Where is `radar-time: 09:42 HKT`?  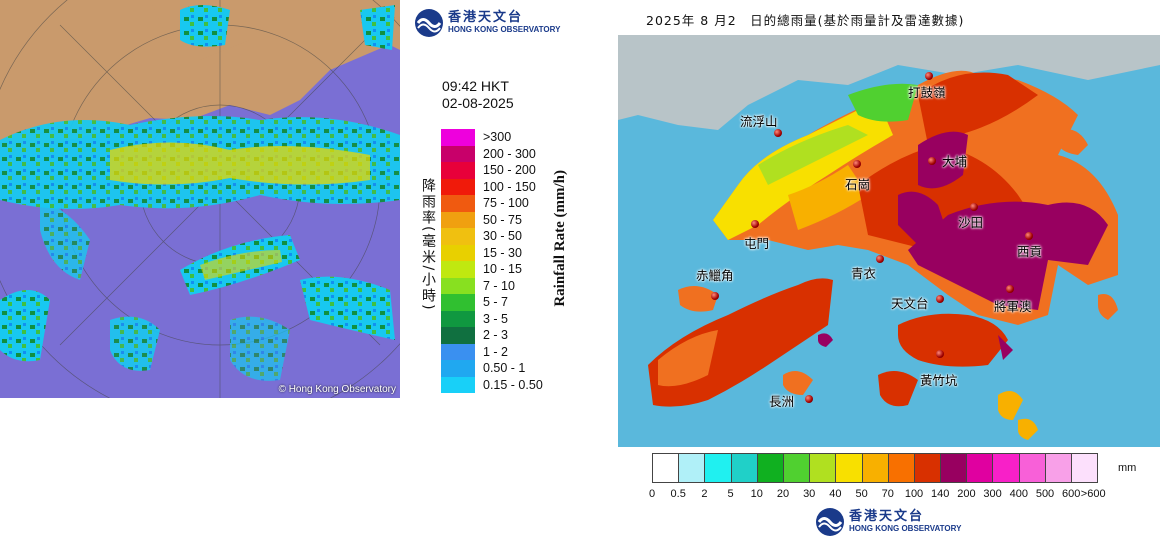 radar-time: 09:42 HKT is located at coordinates (475, 86).